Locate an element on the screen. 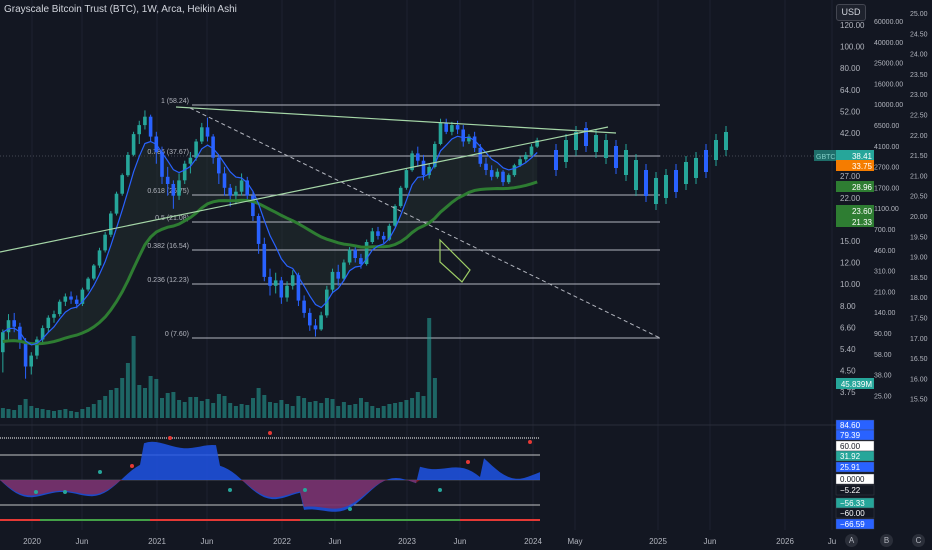 This screenshot has width=932, height=550. osc-scale-value: −66.59 is located at coordinates (852, 524).